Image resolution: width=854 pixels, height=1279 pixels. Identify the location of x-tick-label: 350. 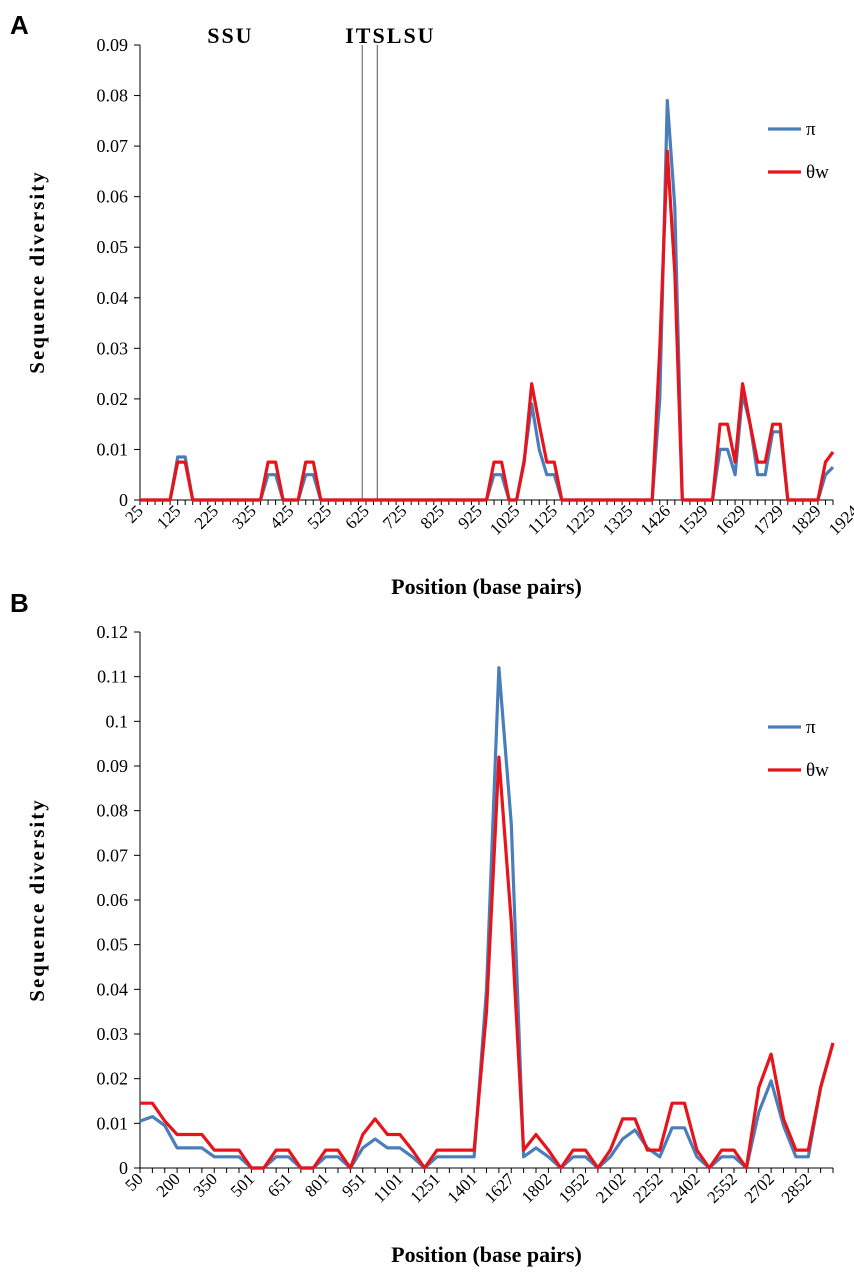
(205, 1184).